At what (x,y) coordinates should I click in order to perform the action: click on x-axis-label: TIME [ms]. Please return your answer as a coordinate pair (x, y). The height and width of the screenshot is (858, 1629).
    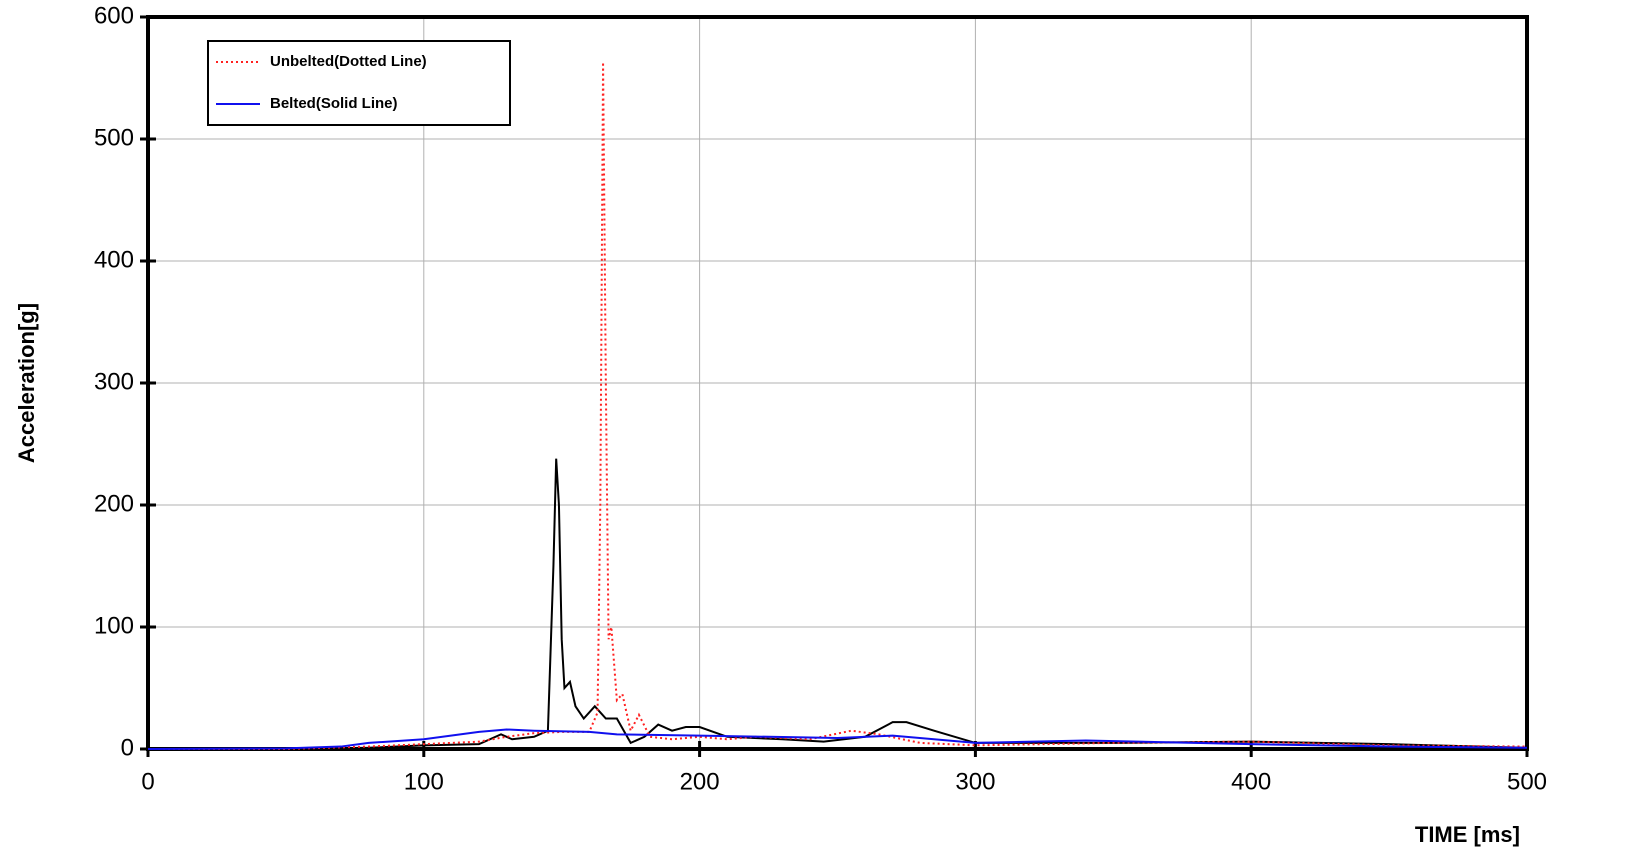
    Looking at the image, I should click on (1467, 834).